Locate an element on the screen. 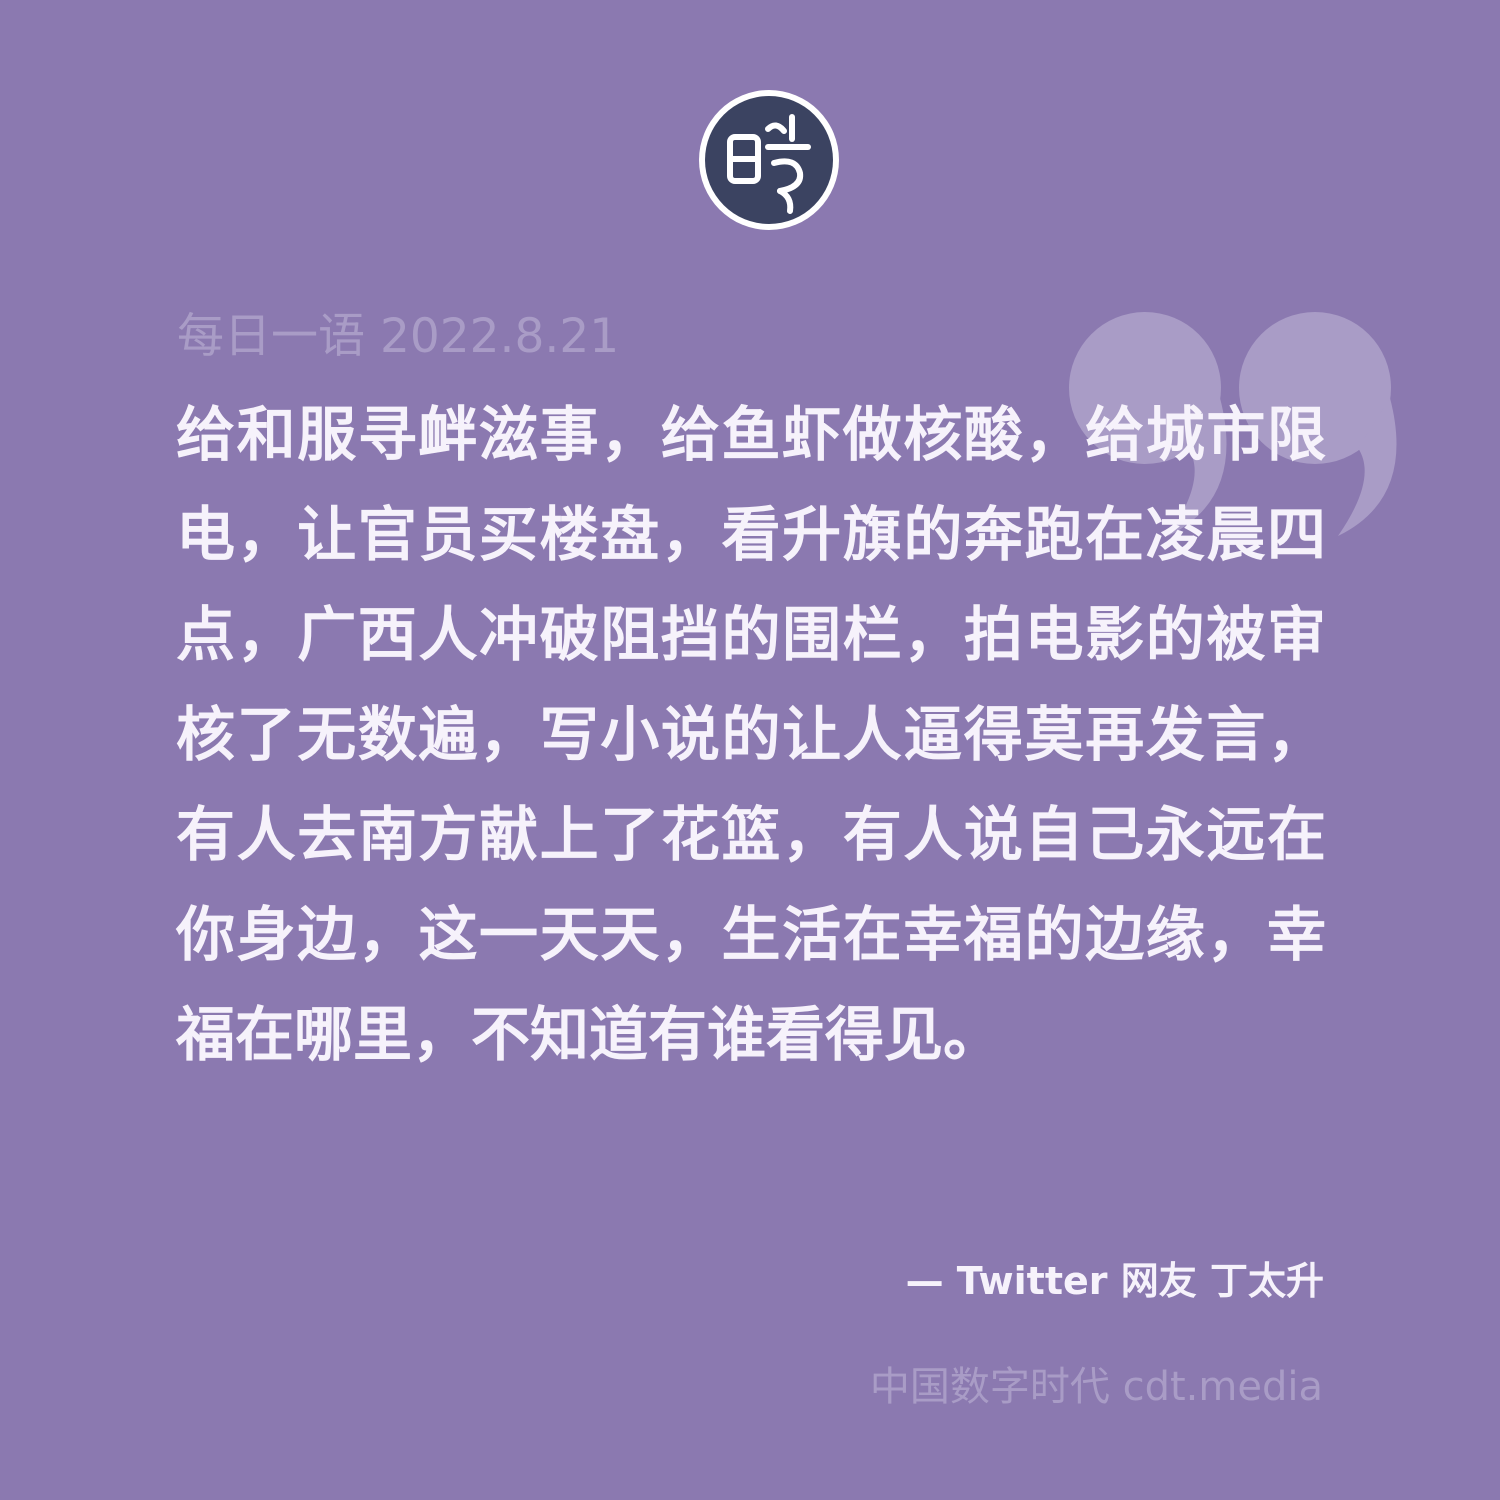 The width and height of the screenshot is (1500, 1500). date-label: 每日一语 2022.8.21 is located at coordinates (398, 336).